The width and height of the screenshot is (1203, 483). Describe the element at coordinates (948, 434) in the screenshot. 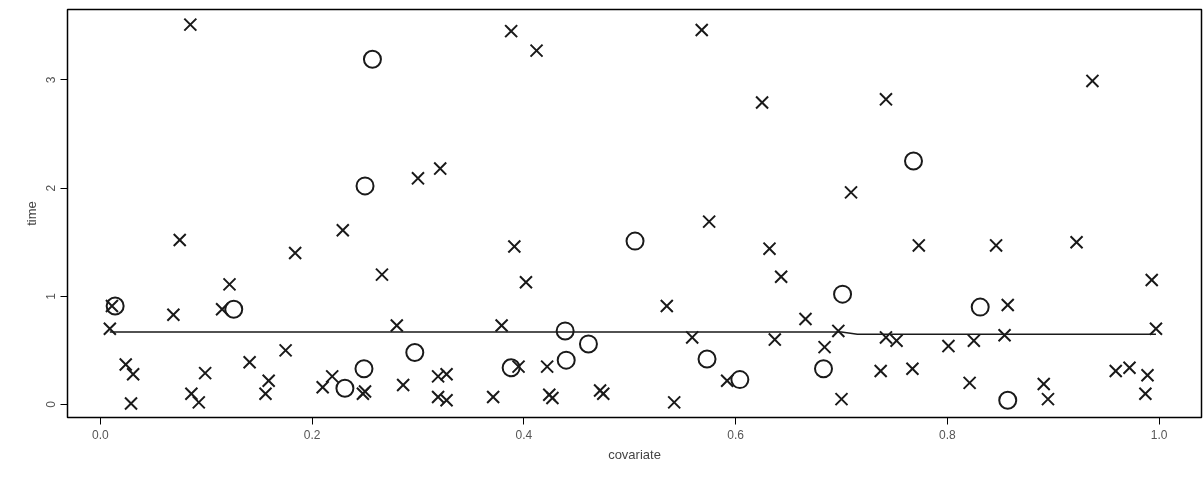

I see `x-tick-label: 0.8` at that location.